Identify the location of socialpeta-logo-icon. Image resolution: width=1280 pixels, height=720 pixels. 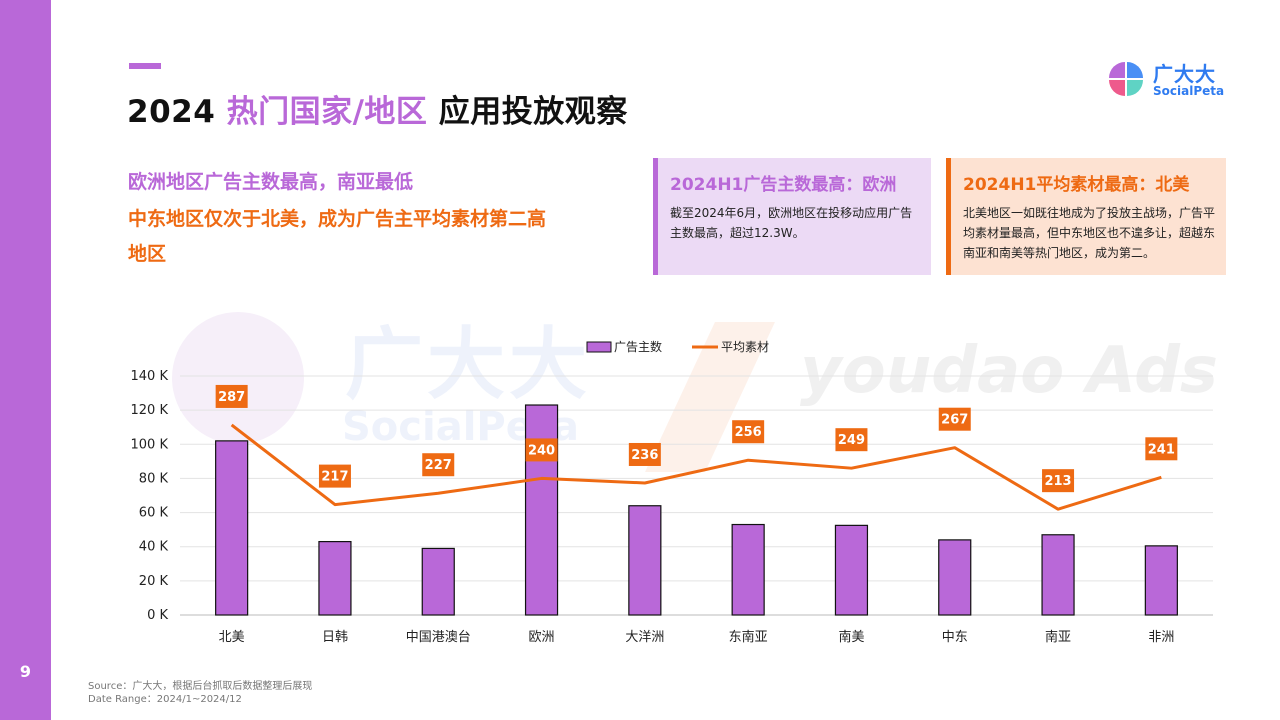
(1126, 79).